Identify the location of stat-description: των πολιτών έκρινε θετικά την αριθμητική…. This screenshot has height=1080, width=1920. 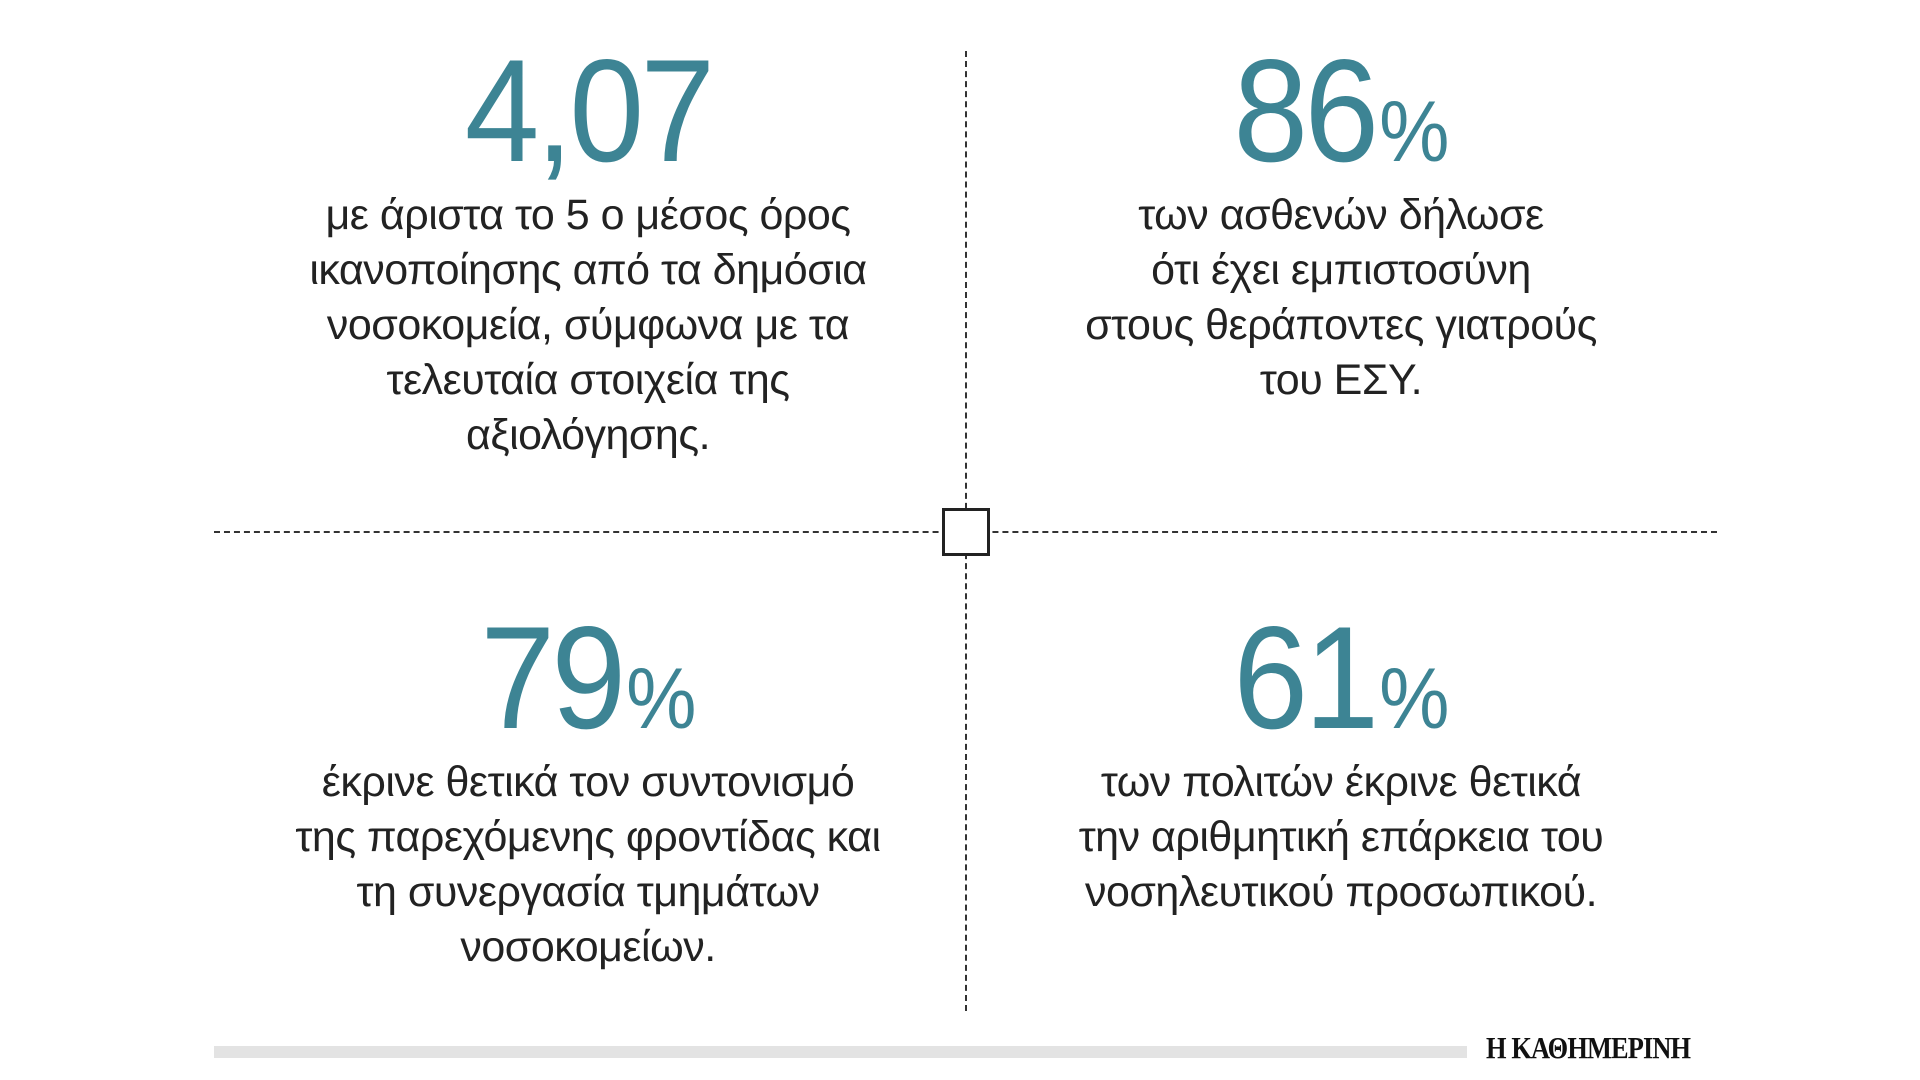
(1341, 837).